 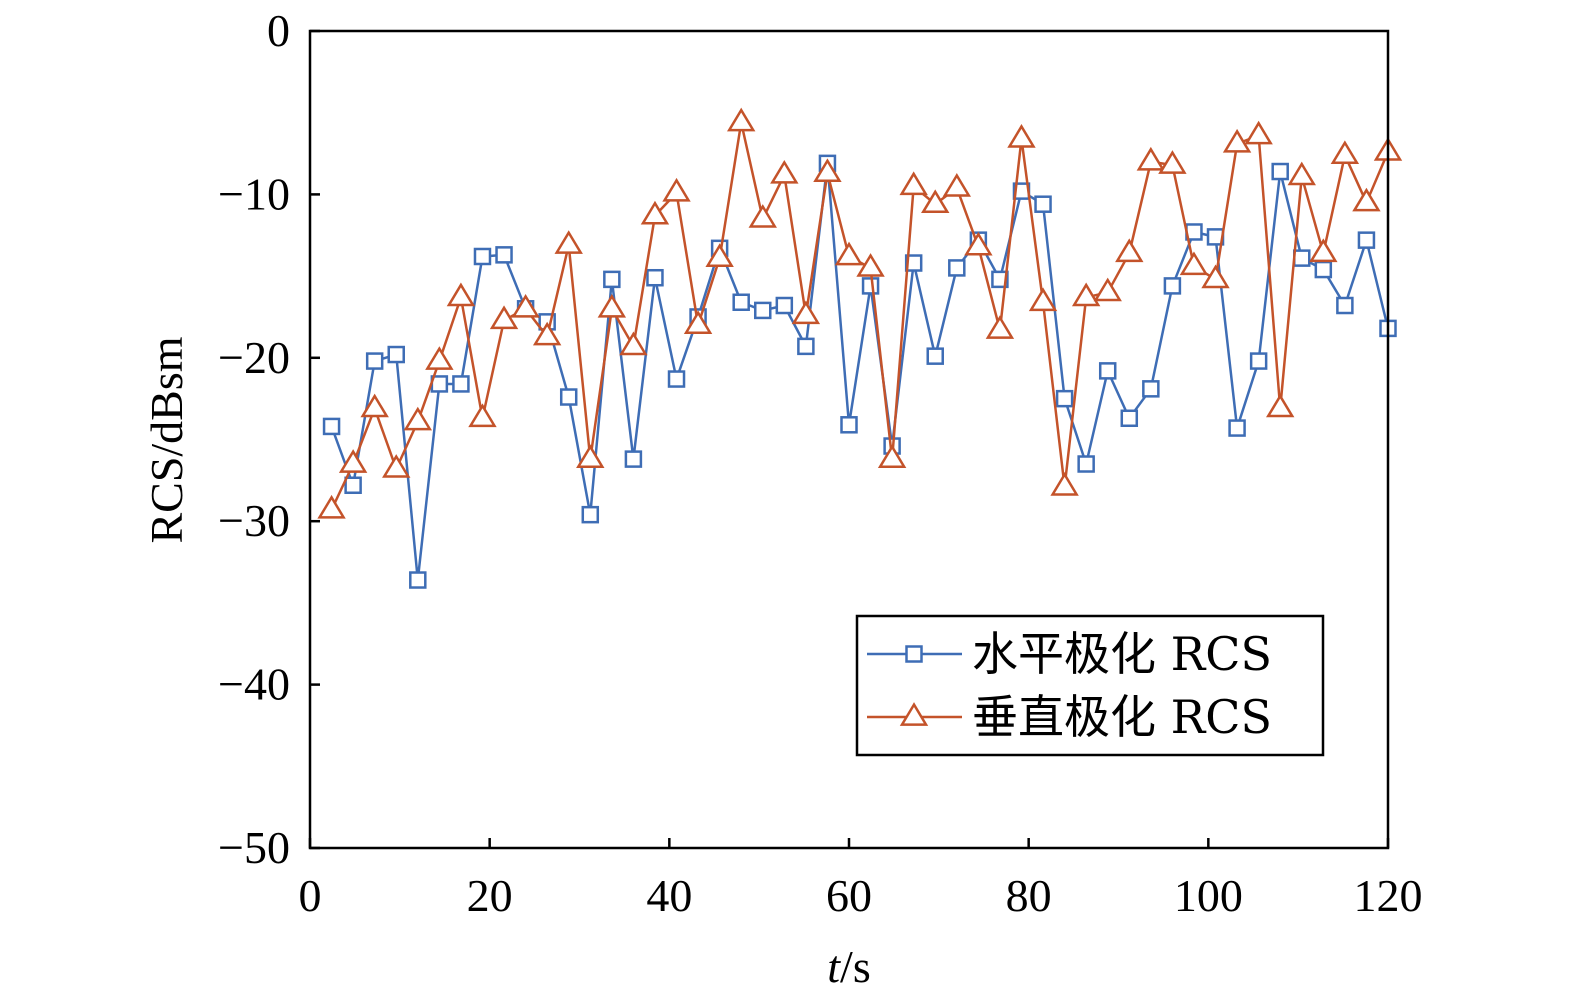 I want to click on y-tick-label: −40, so click(x=254, y=684).